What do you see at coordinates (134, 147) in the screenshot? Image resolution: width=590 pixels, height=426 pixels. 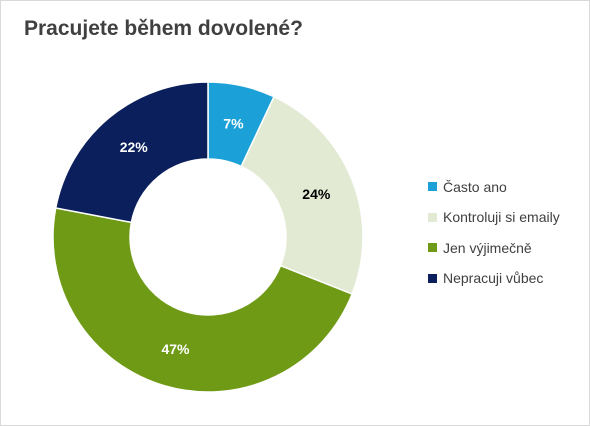 I see `data-label-nepracuji-vubec: 22%` at bounding box center [134, 147].